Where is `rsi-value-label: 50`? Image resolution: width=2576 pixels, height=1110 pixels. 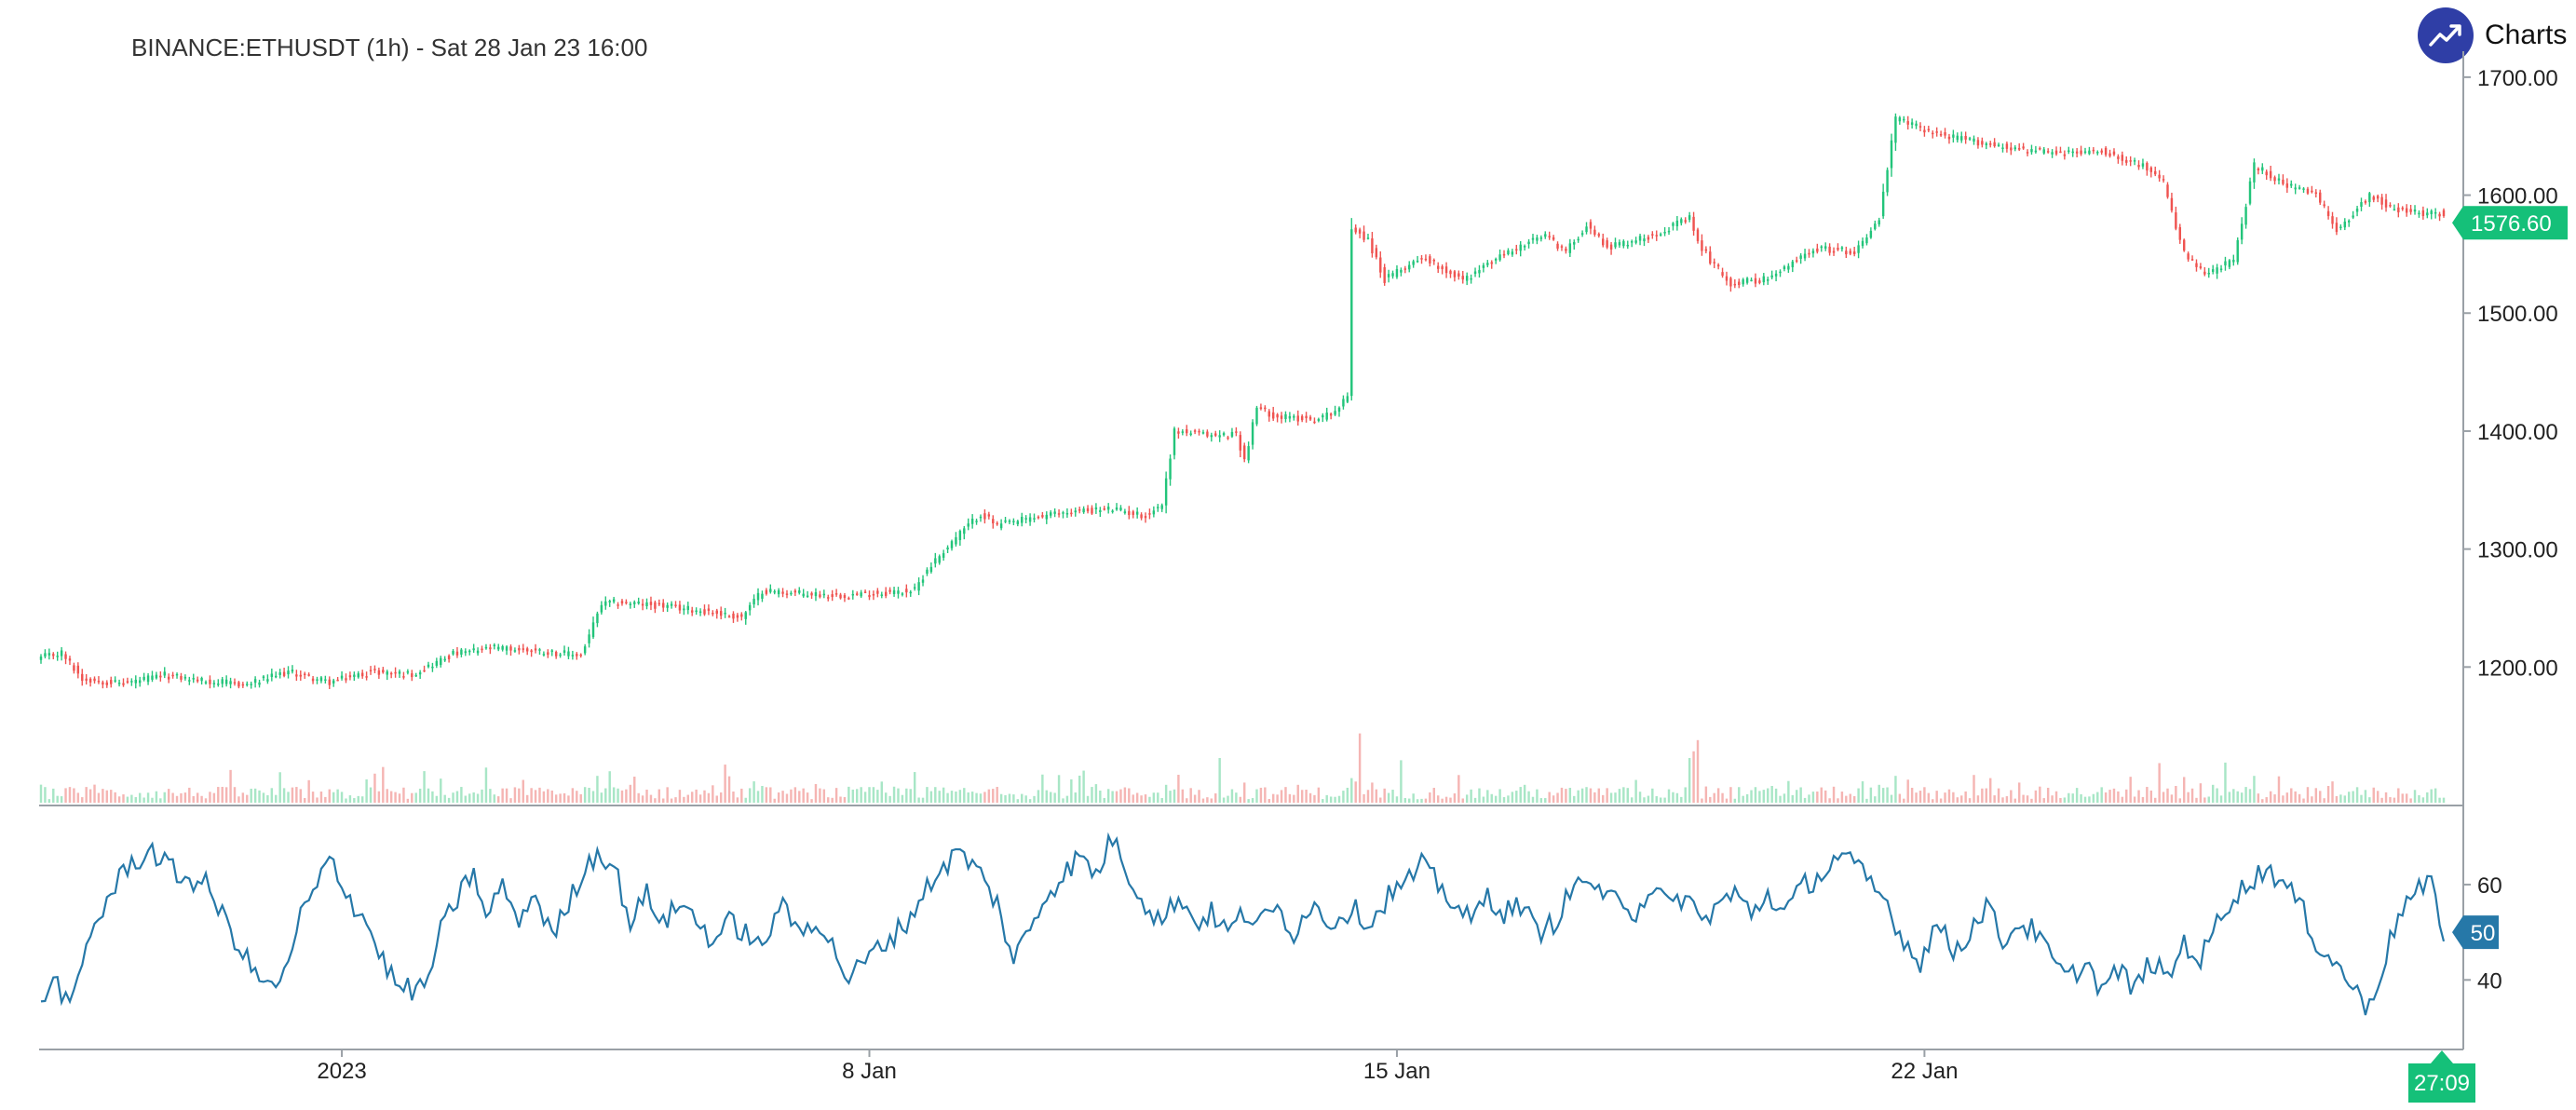 rsi-value-label: 50 is located at coordinates (2483, 933).